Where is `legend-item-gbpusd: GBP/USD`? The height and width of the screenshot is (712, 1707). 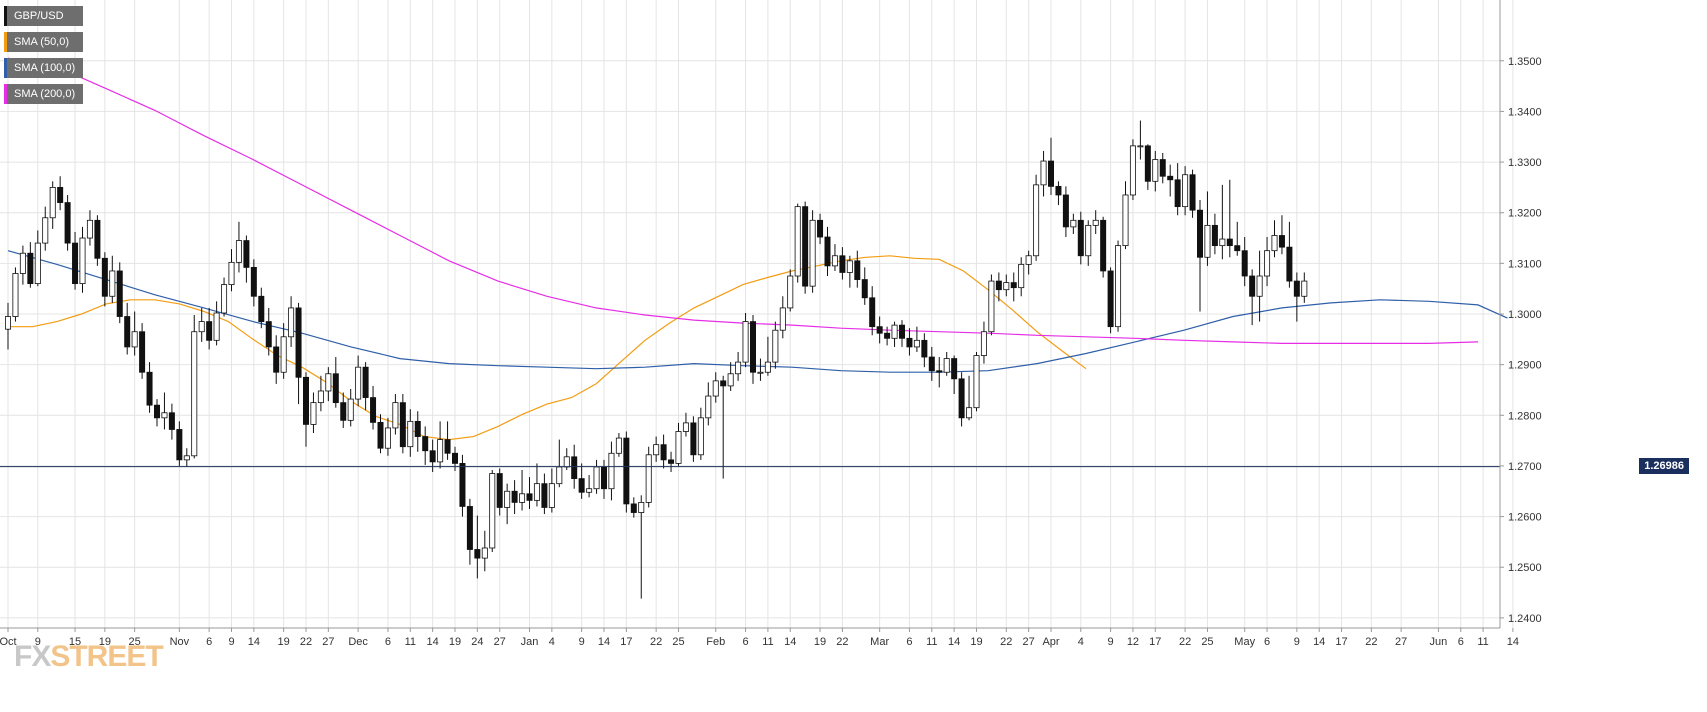 legend-item-gbpusd: GBP/USD is located at coordinates (44, 16).